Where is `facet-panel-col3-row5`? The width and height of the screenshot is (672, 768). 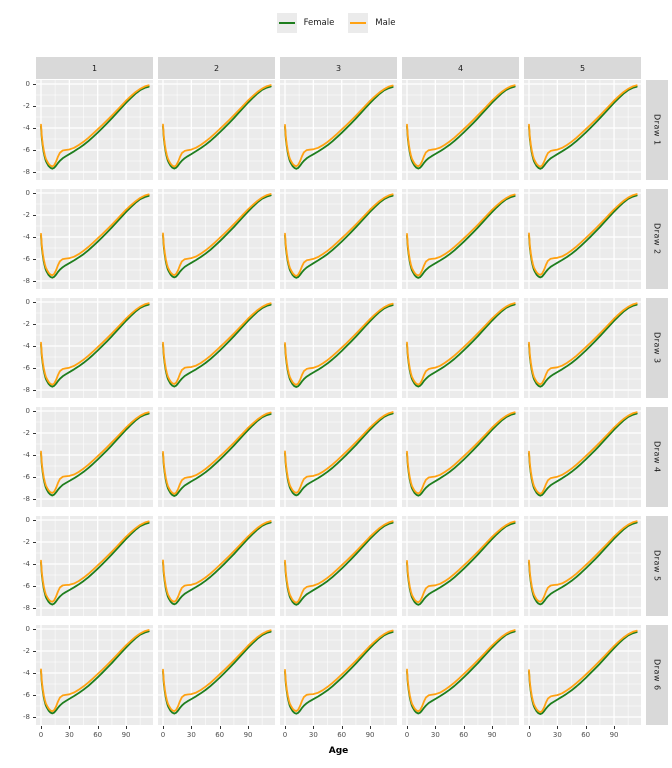 facet-panel-col3-row5 is located at coordinates (338, 566).